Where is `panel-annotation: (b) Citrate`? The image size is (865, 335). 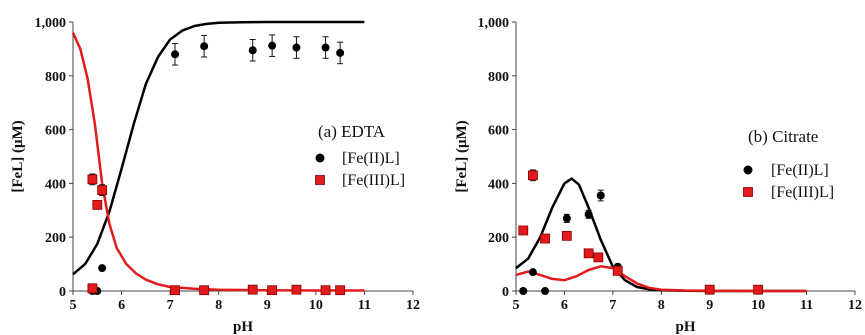 panel-annotation: (b) Citrate is located at coordinates (783, 136).